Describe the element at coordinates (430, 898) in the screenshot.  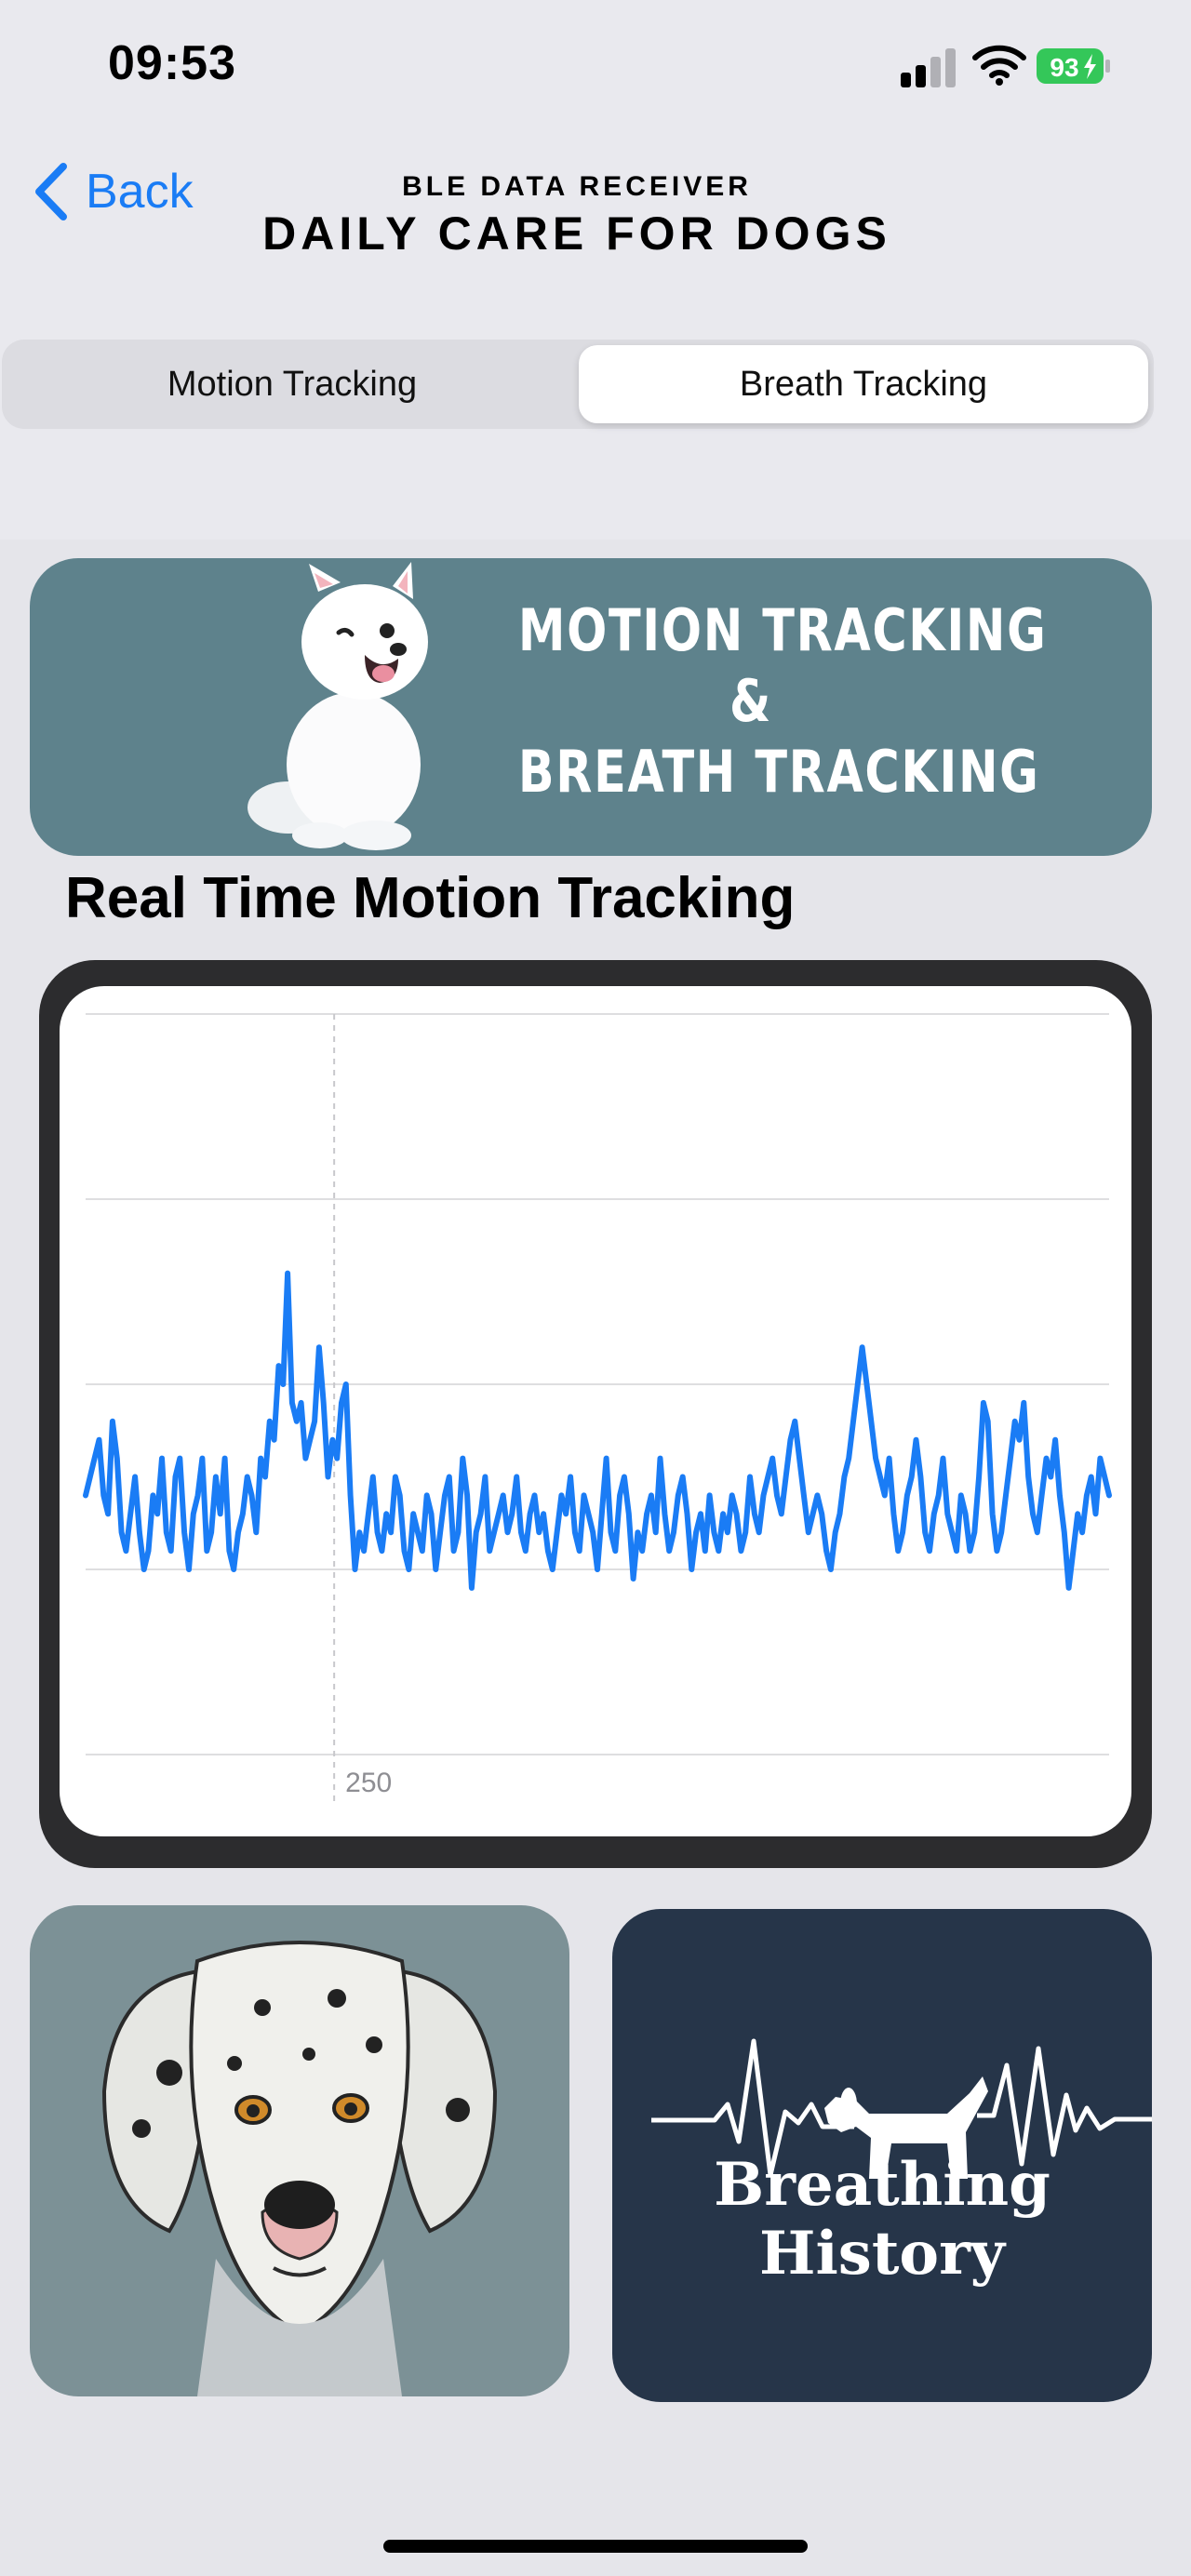
I see `section-title: Real Time Motion Tracking` at that location.